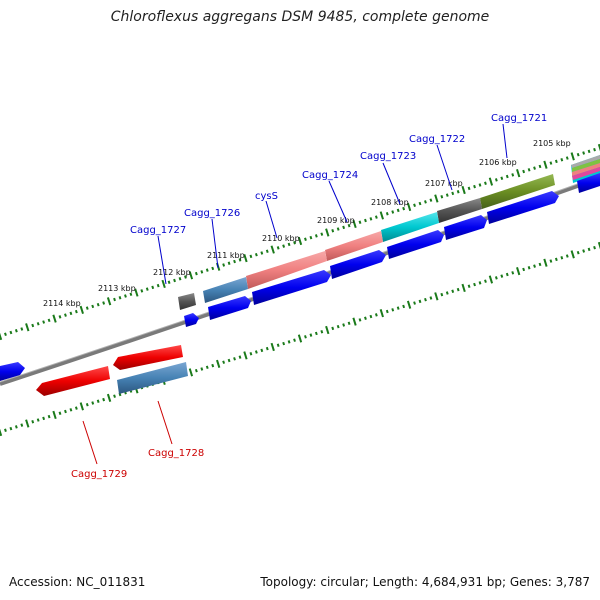  What do you see at coordinates (437, 139) in the screenshot?
I see `gene-label-cagg-1722: Cagg_1722` at bounding box center [437, 139].